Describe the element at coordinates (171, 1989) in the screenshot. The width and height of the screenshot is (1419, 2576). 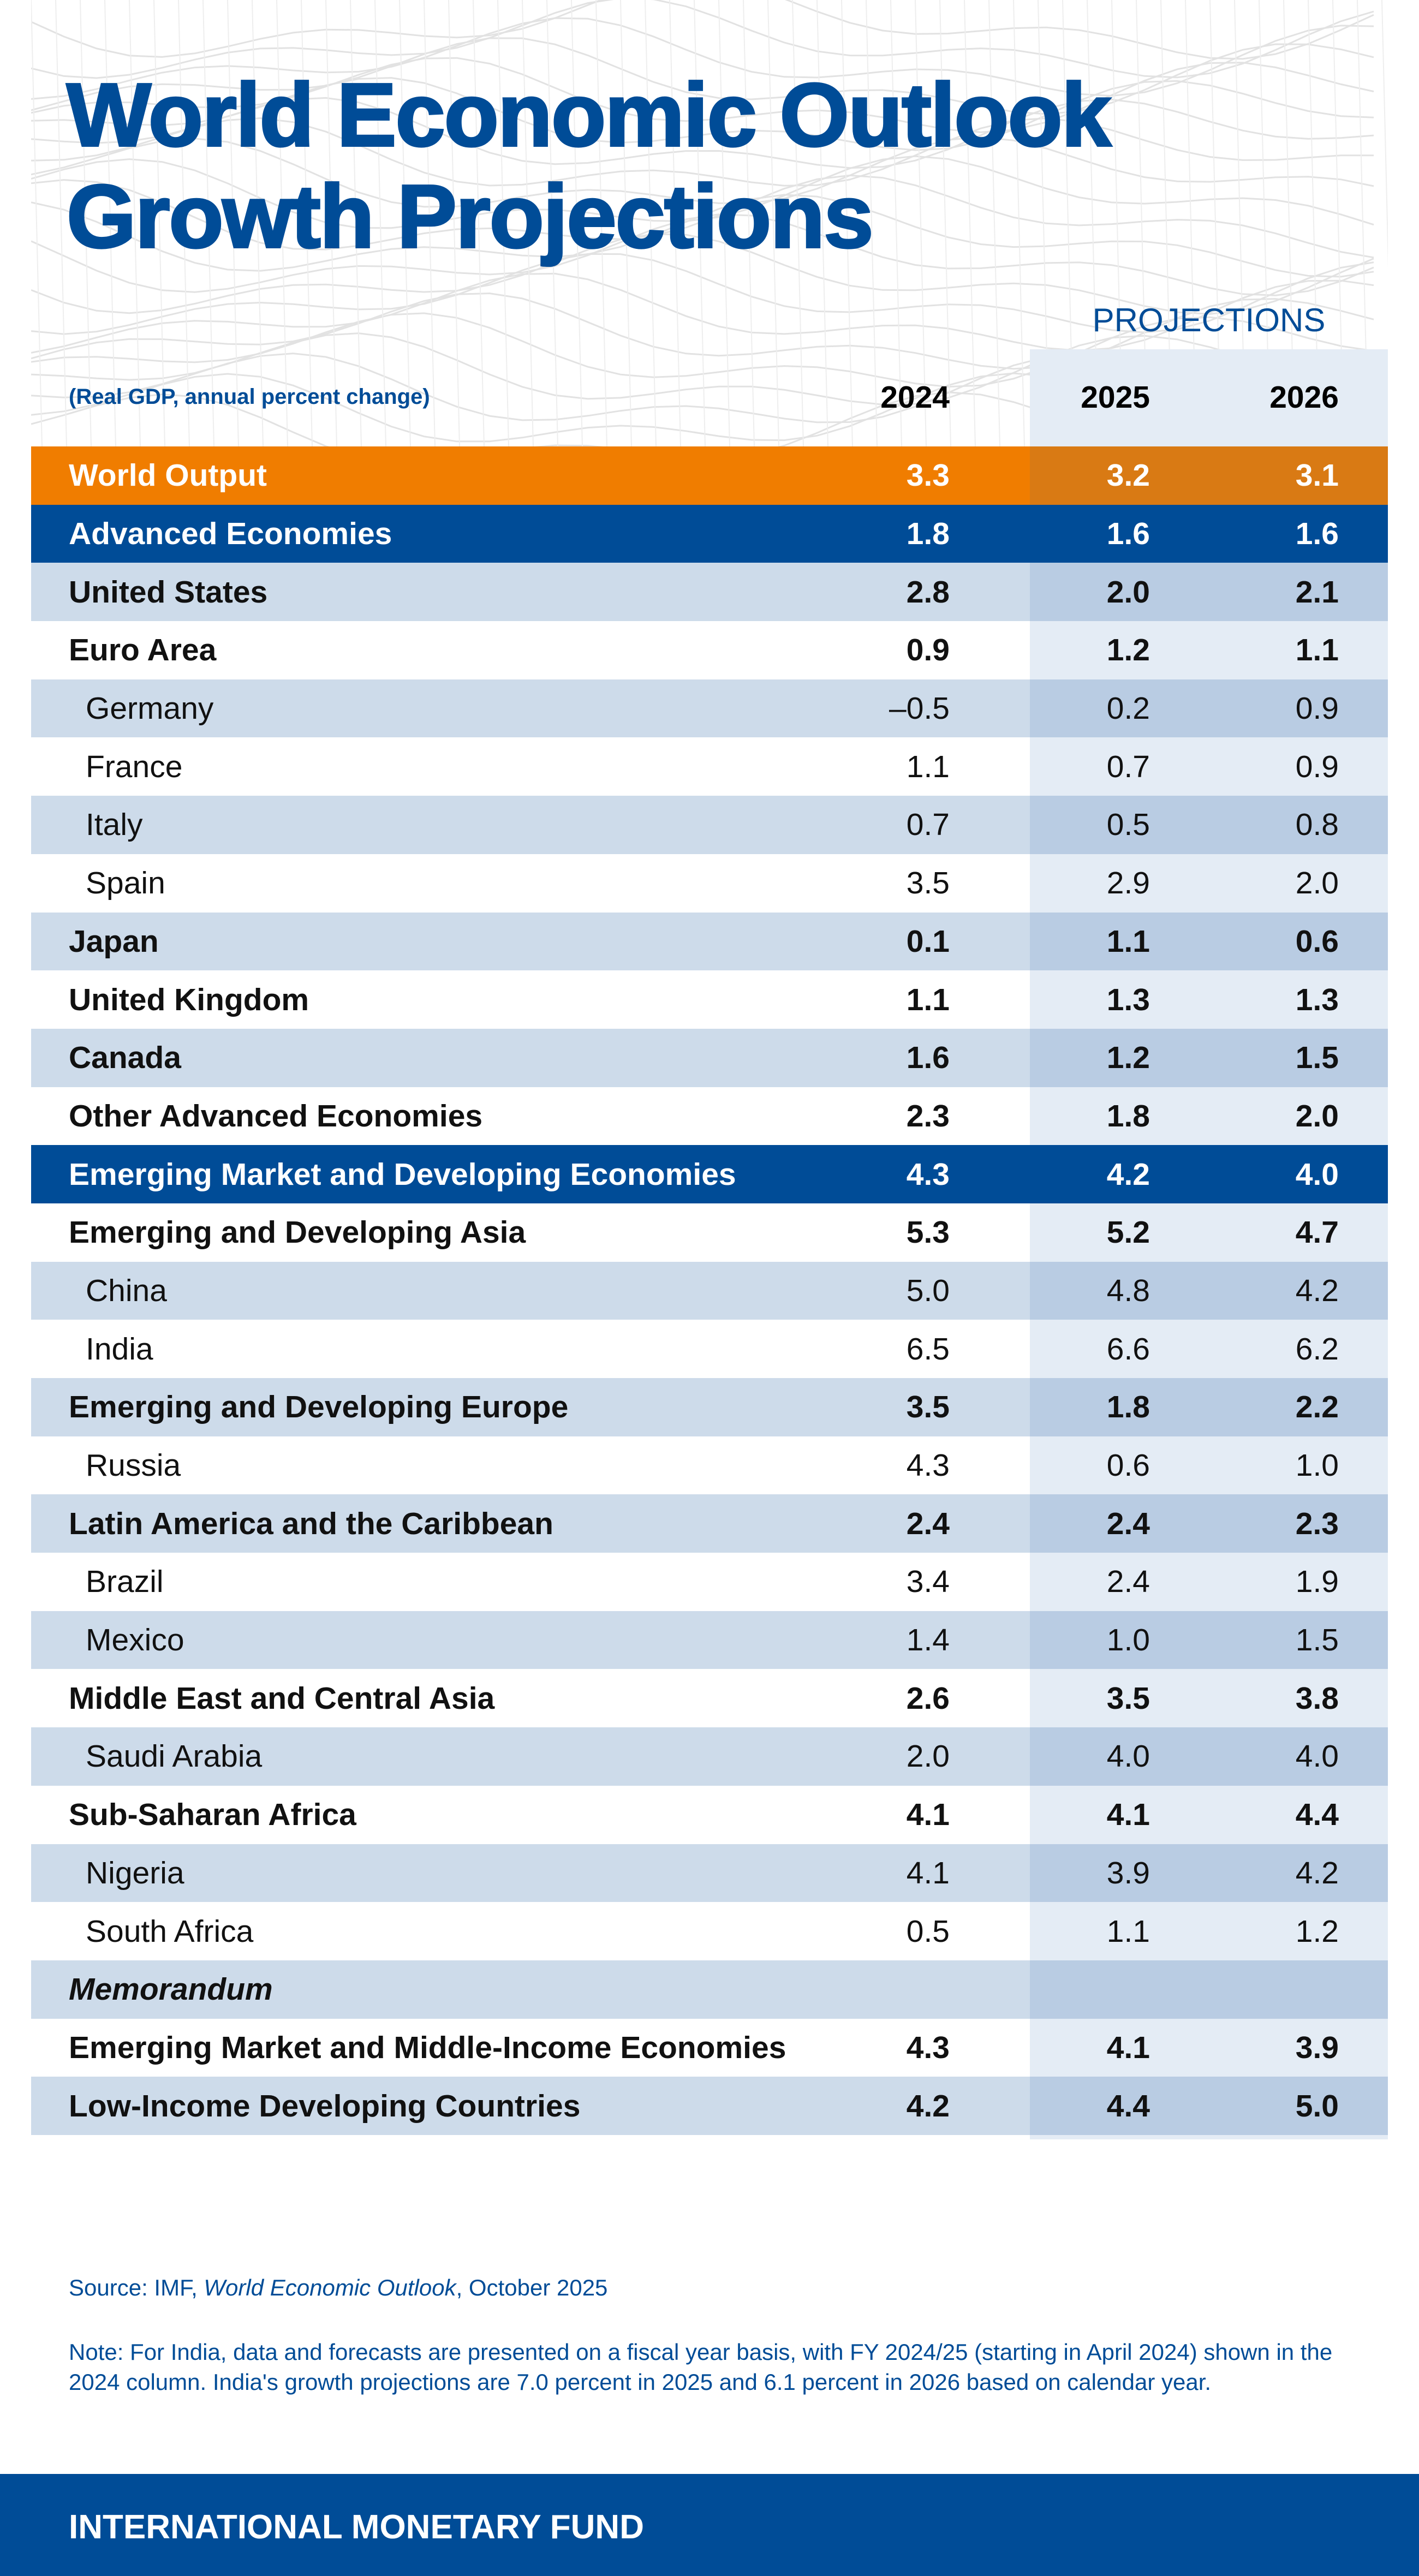
I see `row-label: Memorandum` at that location.